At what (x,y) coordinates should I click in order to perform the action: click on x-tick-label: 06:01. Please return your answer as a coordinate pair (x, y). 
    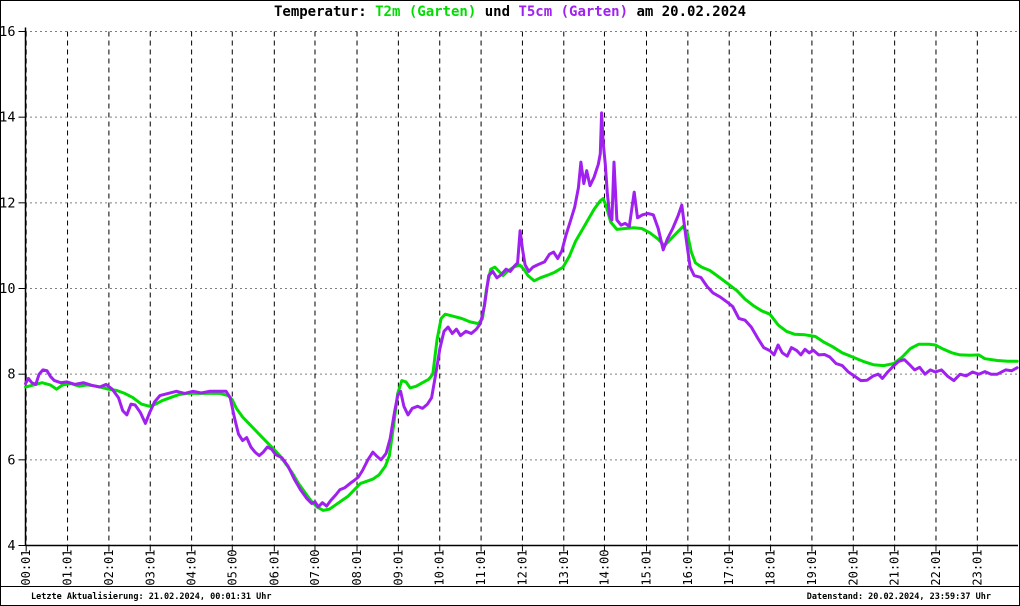
    Looking at the image, I should click on (274, 568).